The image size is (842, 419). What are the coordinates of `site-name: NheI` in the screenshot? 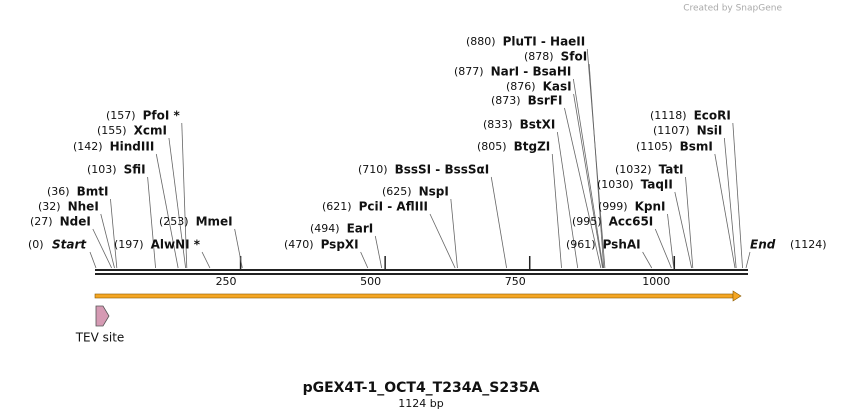 It's located at (83, 207).